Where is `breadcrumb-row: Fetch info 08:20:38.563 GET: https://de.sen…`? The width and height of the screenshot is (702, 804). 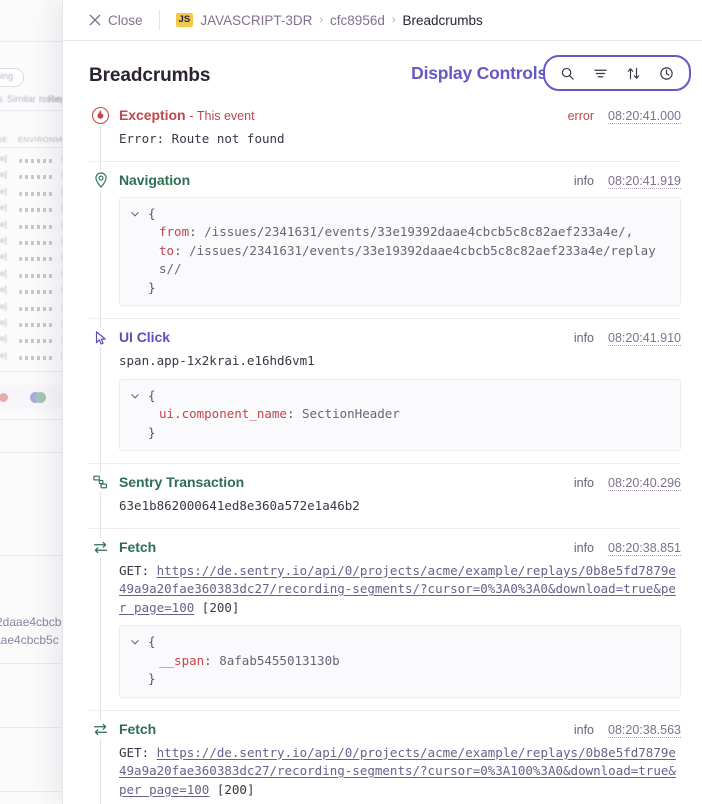 breadcrumb-row: Fetch info 08:20:38.563 GET: https://de.sen… is located at coordinates (385, 757).